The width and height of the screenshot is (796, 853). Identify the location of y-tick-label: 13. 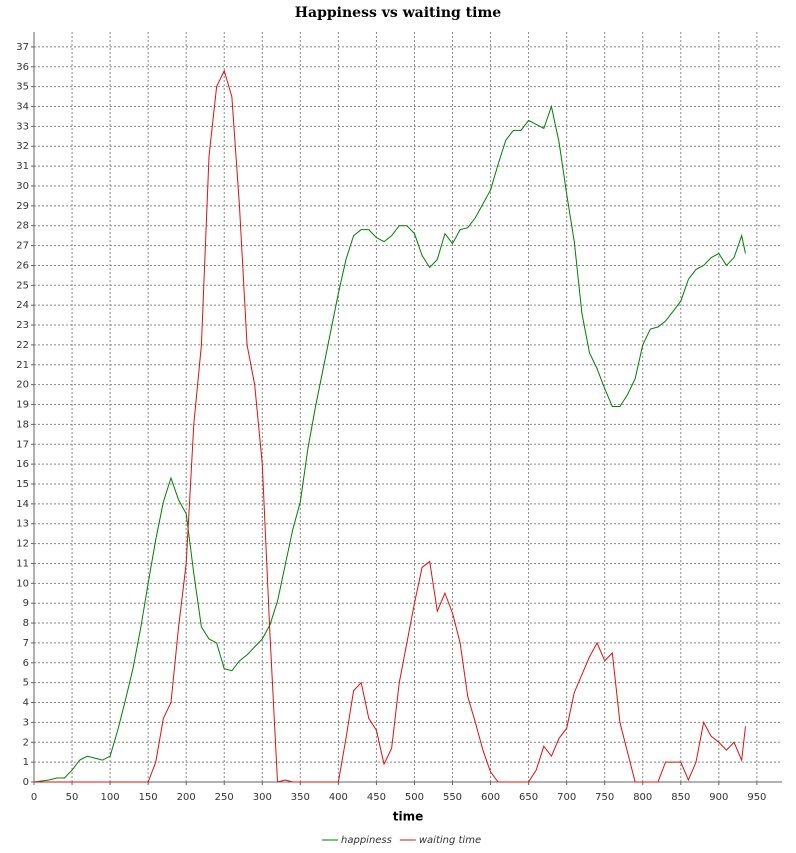
(22, 524).